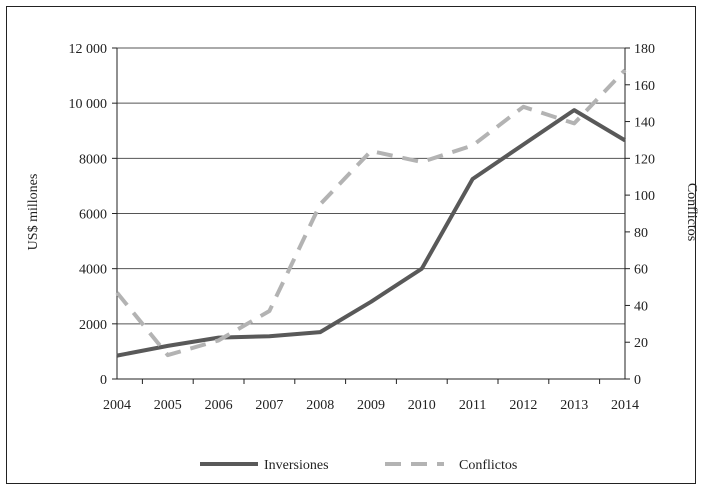 Image resolution: width=704 pixels, height=489 pixels. I want to click on left-tick-label: 4000, so click(93, 270).